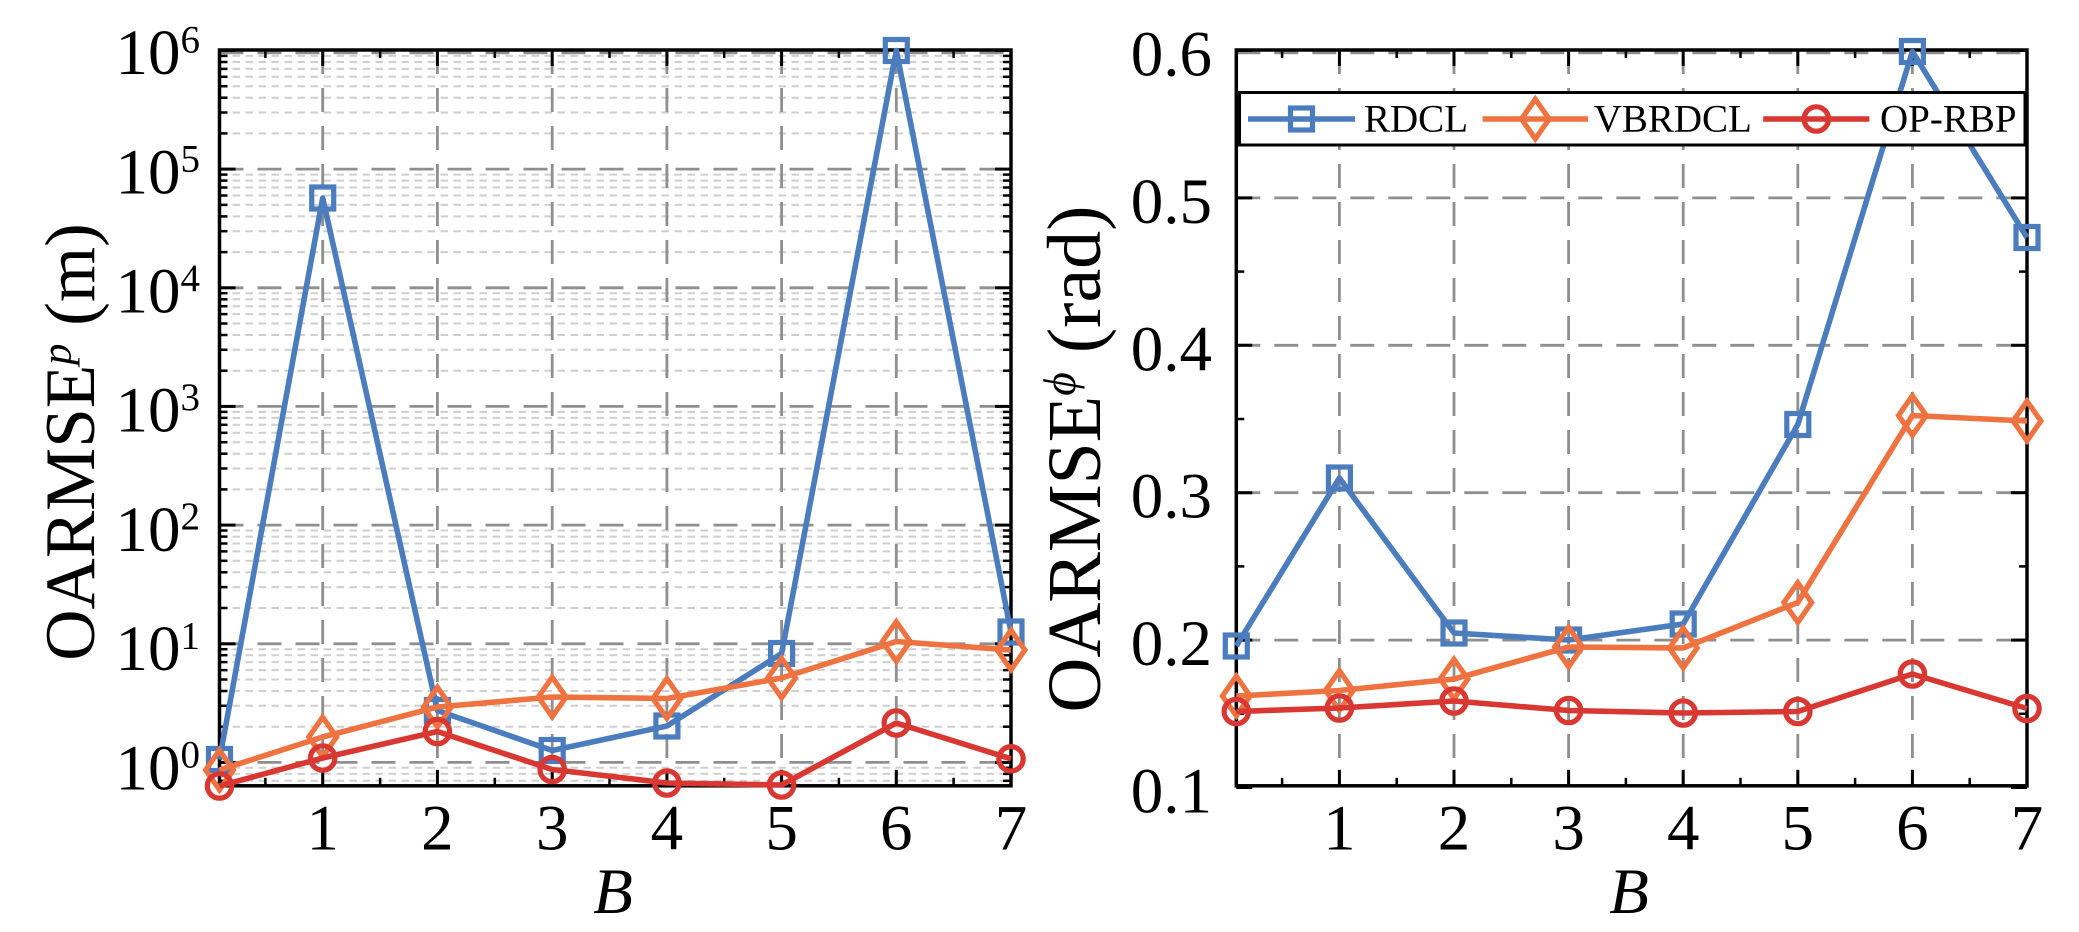  I want to click on svg-text: 0.6, so click(1171, 55).